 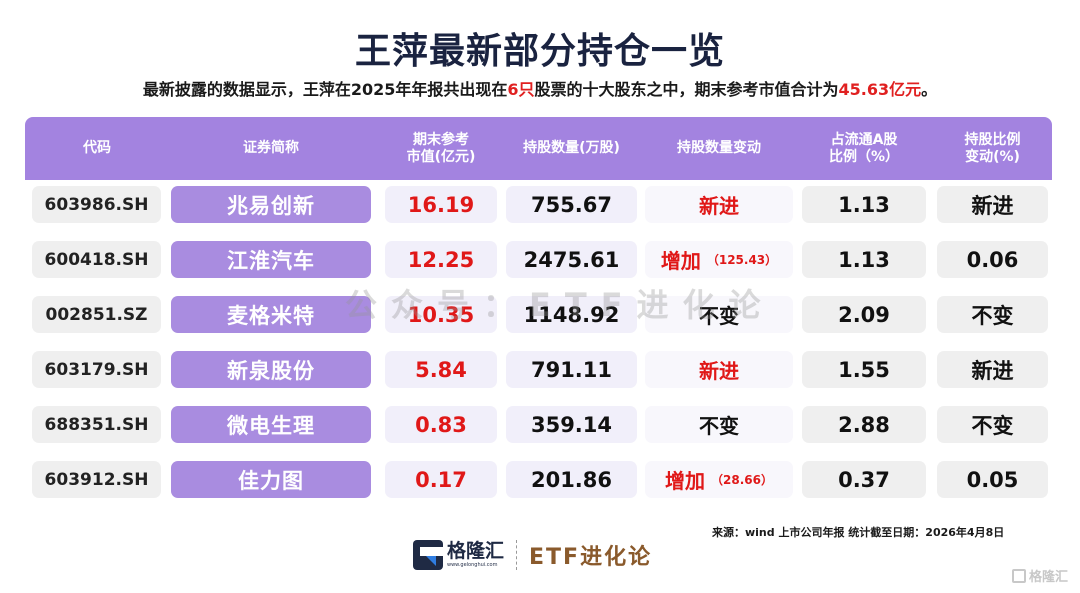 I want to click on cell-market-value: 5.84, so click(x=441, y=369).